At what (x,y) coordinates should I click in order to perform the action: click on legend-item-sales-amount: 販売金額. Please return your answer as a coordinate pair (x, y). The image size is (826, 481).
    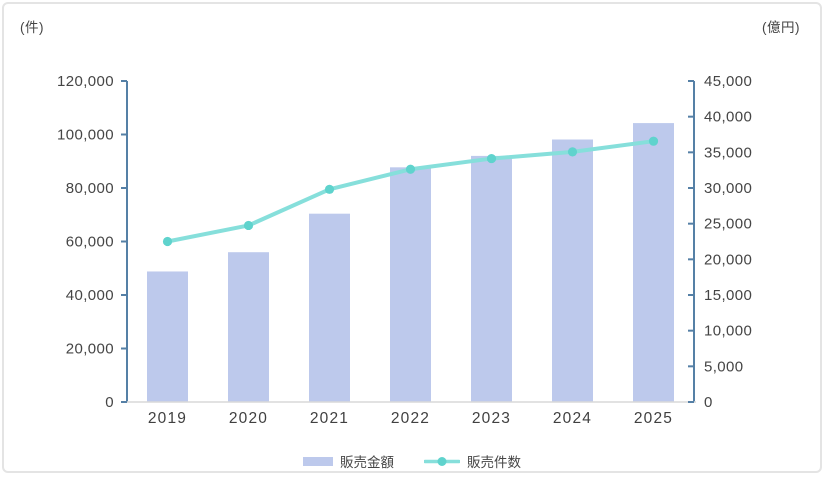
    Looking at the image, I should click on (348, 461).